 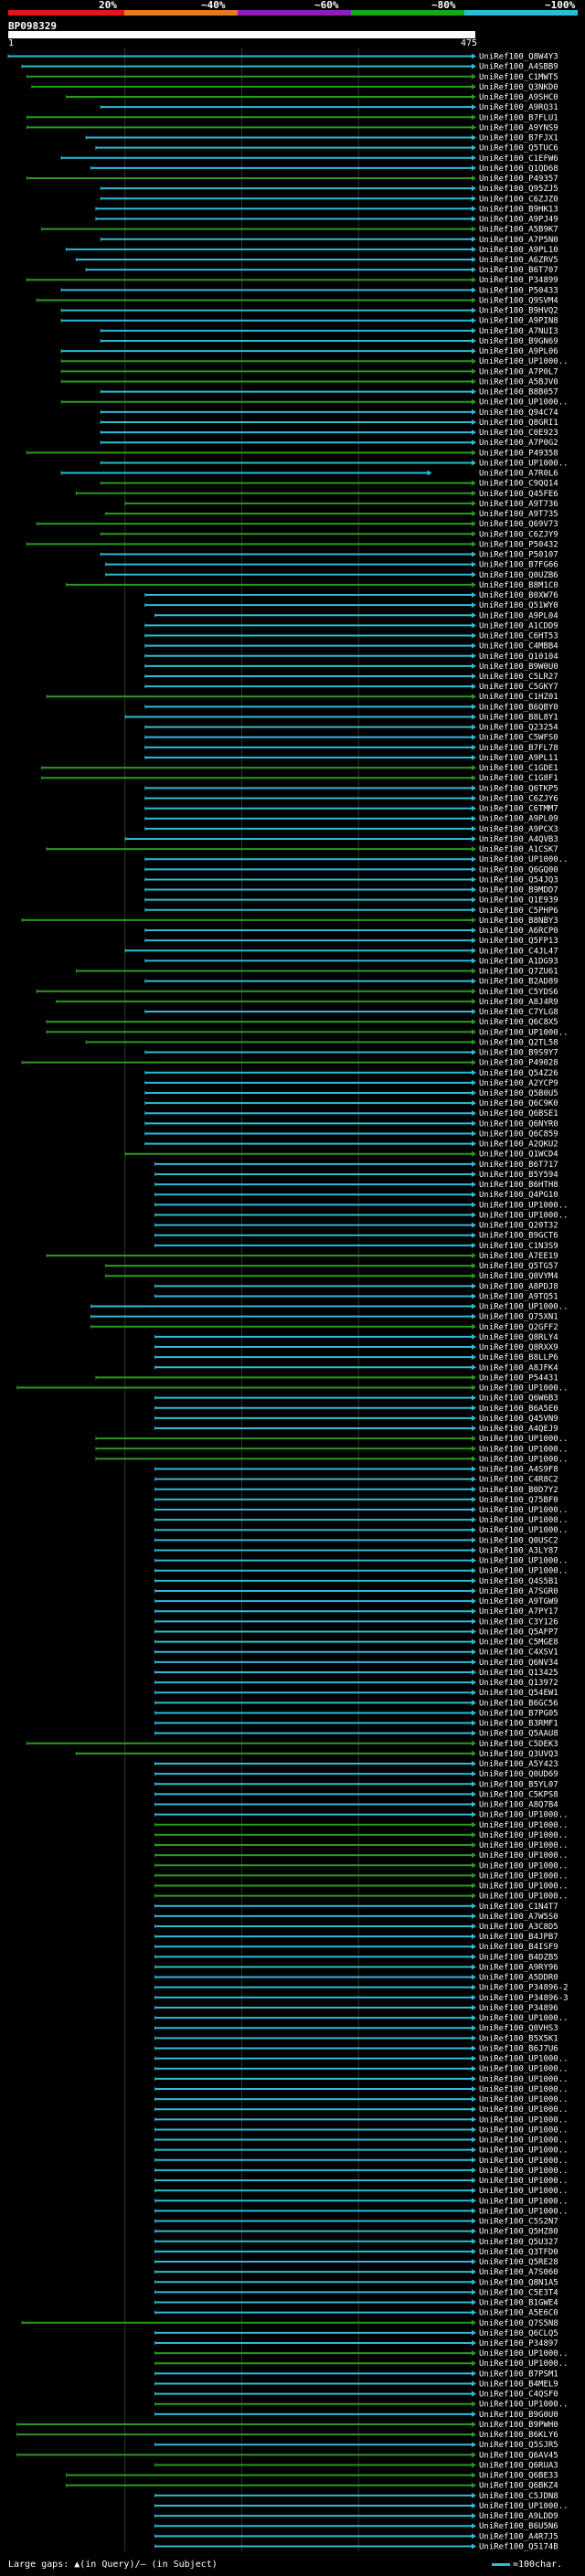 What do you see at coordinates (351, 1083) in the screenshot?
I see `hit-row: UniRef100_A2YCP9` at bounding box center [351, 1083].